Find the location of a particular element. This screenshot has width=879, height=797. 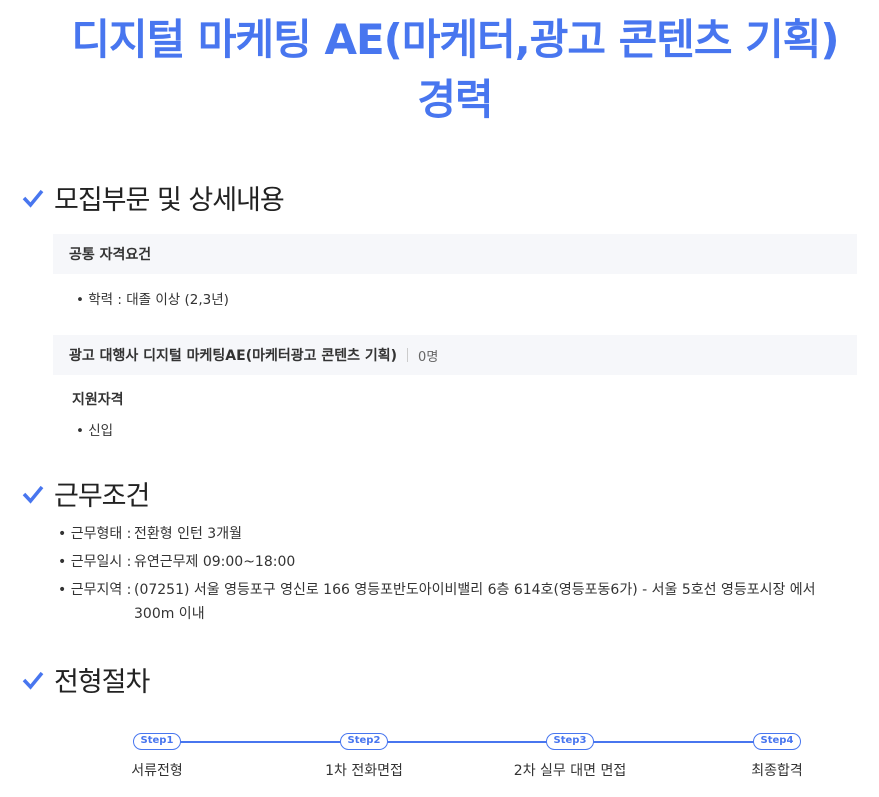

condition-row: • 근무형태 : 전환형 인턴 3개월 is located at coordinates (453, 534).